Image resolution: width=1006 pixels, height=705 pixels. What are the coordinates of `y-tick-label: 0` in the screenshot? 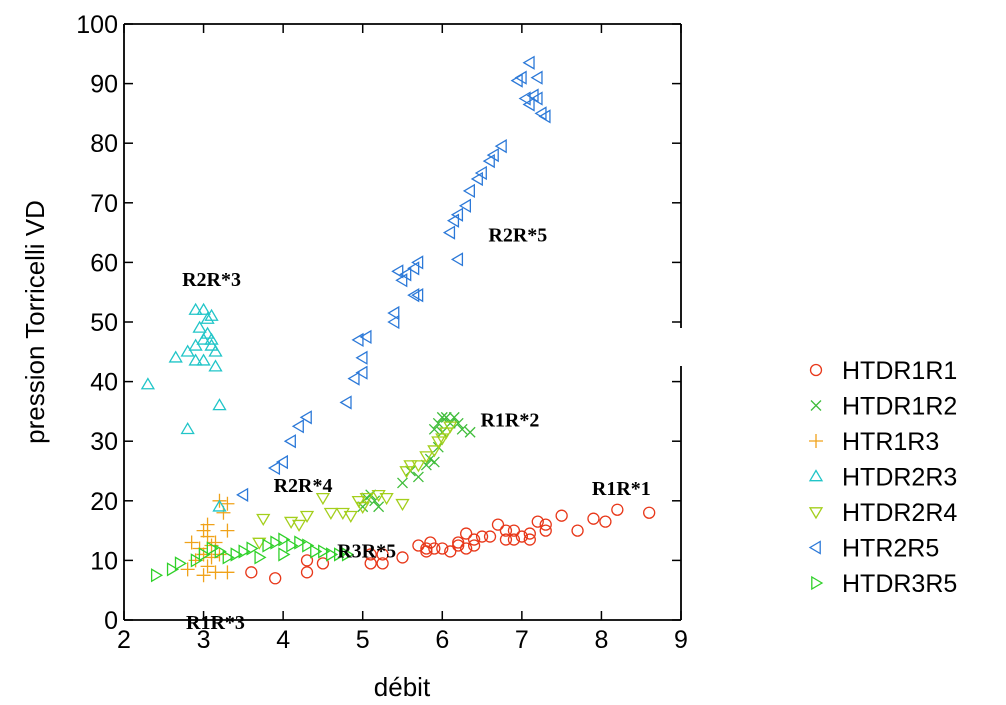 It's located at (111, 621).